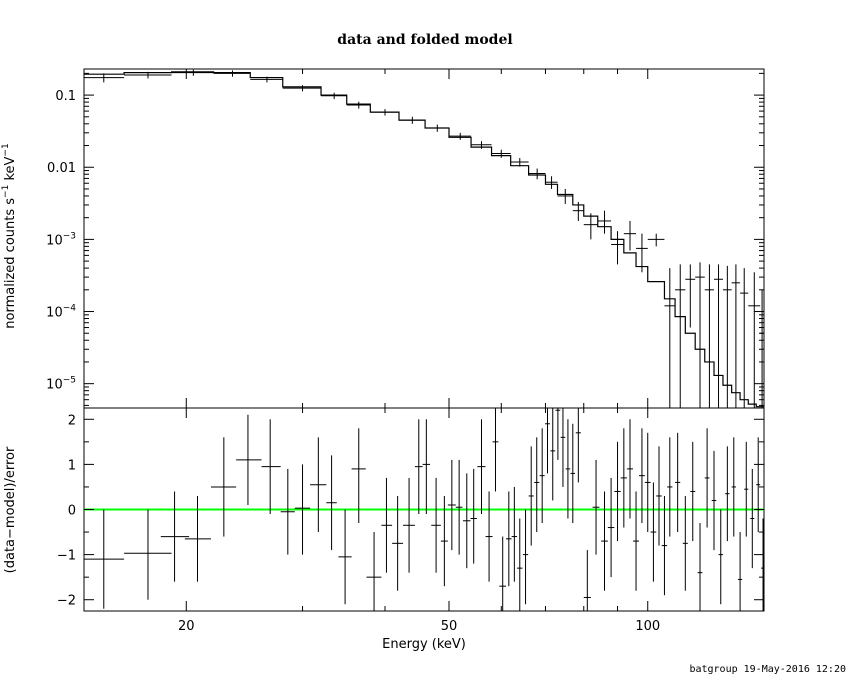 The height and width of the screenshot is (680, 850). I want to click on y-tick-label: 10⁻⁴, so click(61, 312).